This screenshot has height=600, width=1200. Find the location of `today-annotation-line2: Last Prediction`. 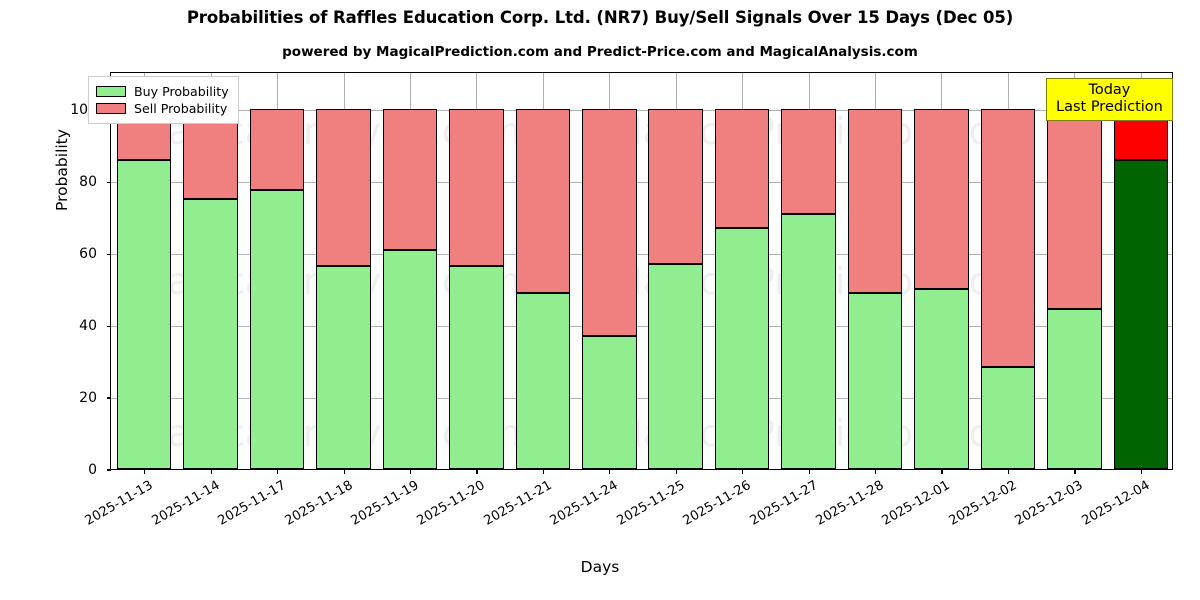

today-annotation-line2: Last Prediction is located at coordinates (1109, 106).